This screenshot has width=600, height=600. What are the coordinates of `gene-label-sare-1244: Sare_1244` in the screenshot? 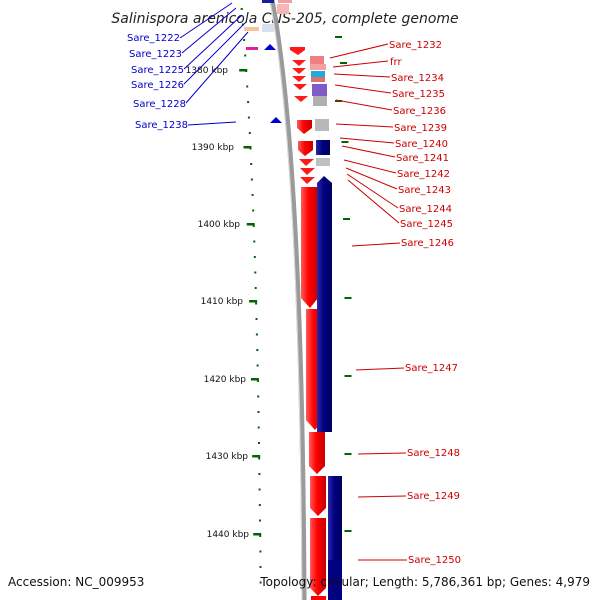 It's located at (425, 209).